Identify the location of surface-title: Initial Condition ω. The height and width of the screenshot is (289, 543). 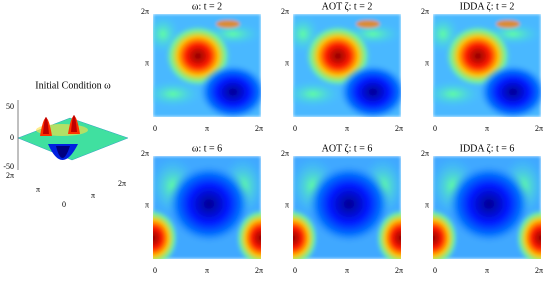
(73, 85).